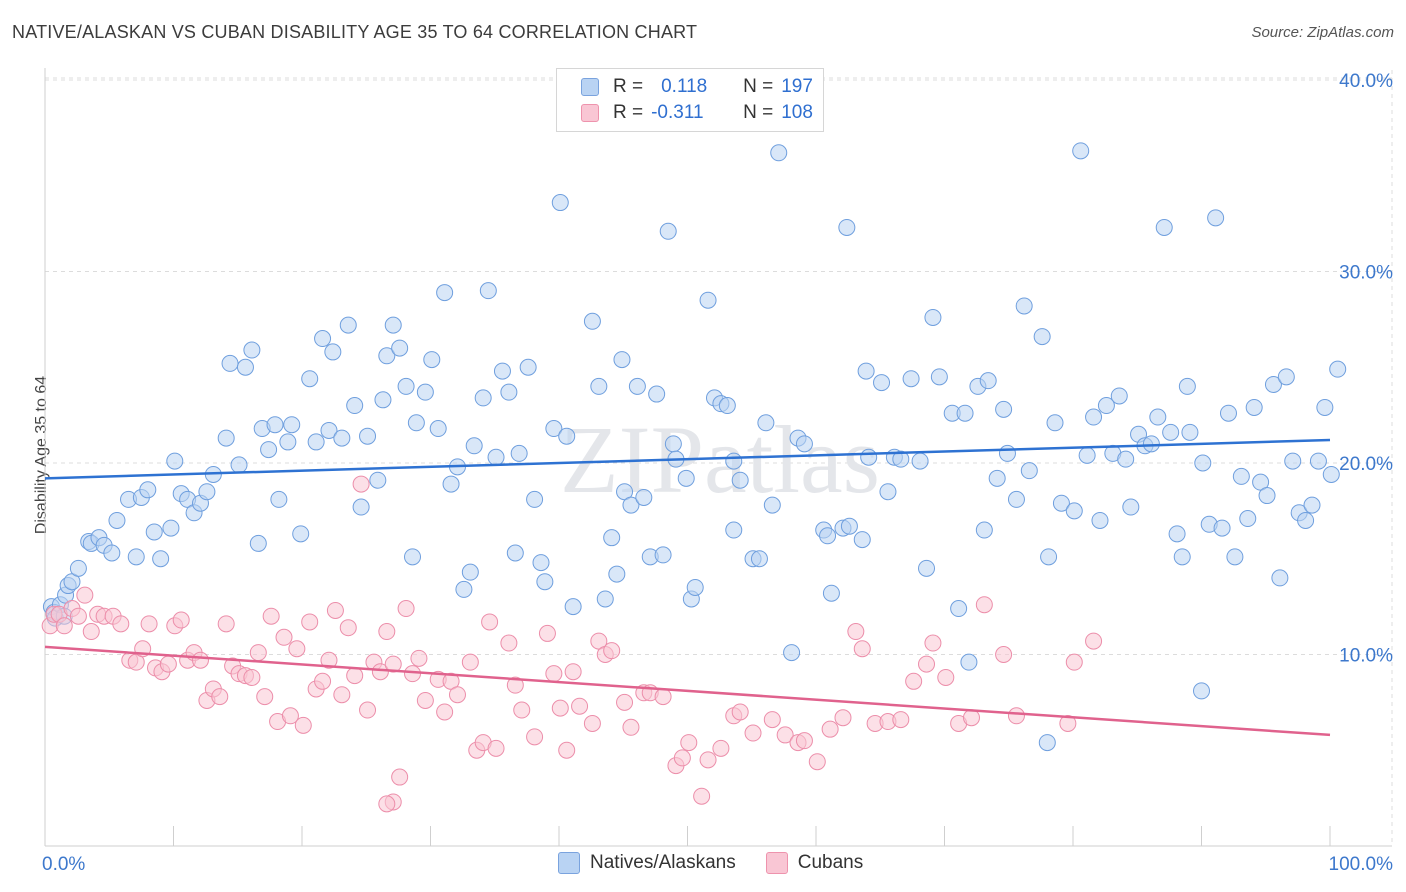  I want to click on legend-label-natives: Natives/Alaskans, so click(663, 862).